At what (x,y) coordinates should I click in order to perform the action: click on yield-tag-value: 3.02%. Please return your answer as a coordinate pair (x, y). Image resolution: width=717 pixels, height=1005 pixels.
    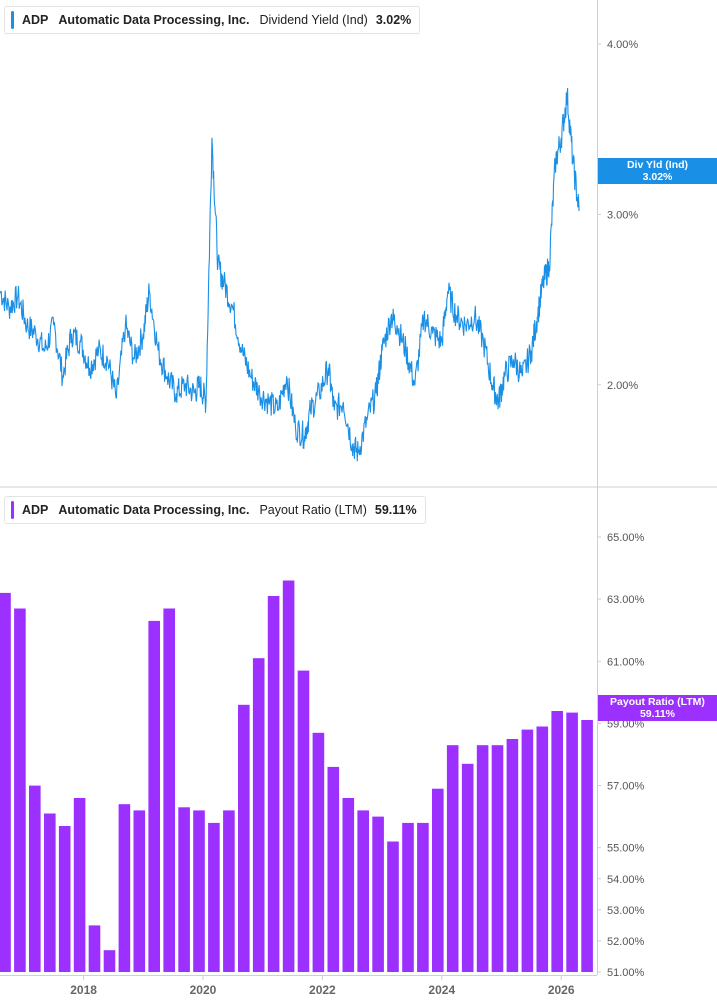
    Looking at the image, I should click on (657, 177).